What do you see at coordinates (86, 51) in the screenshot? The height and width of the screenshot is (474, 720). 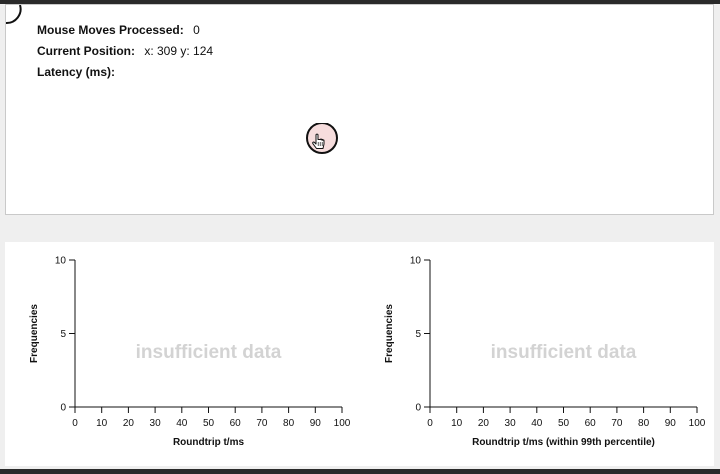 I see `position-label: Current Position:` at bounding box center [86, 51].